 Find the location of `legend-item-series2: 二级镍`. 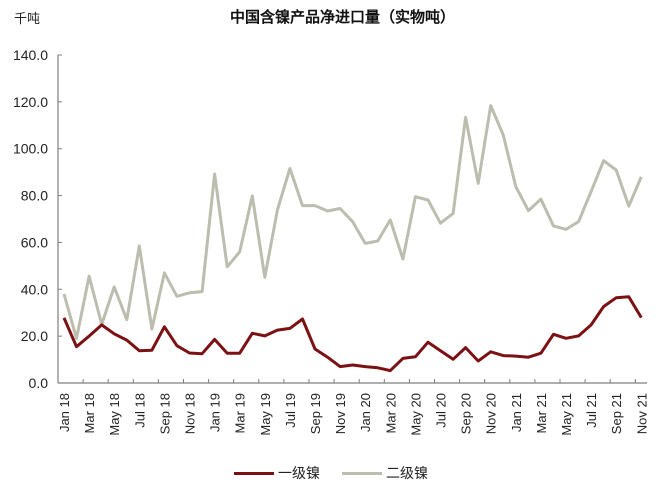

legend-item-series2: 二级镍 is located at coordinates (385, 473).